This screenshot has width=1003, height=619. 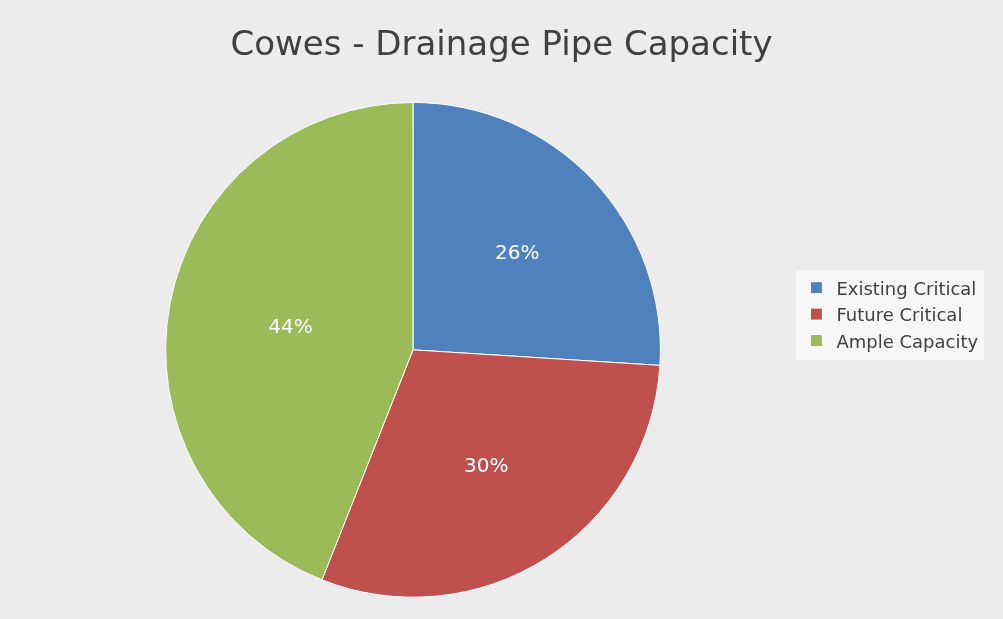 What do you see at coordinates (907, 341) in the screenshot?
I see `legend-label: Ample Capacity` at bounding box center [907, 341].